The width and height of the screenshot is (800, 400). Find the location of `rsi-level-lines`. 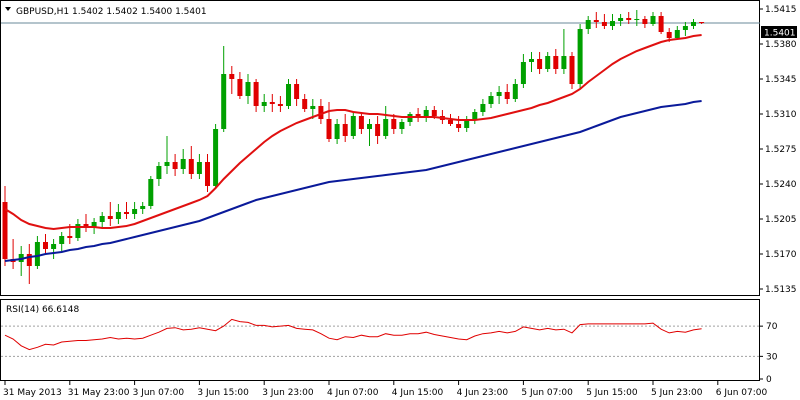

rsi-level-lines is located at coordinates (380, 341).